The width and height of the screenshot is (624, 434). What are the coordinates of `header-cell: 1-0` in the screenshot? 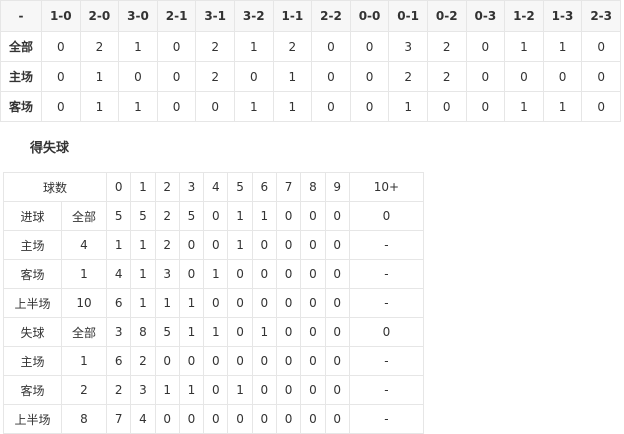 It's located at (61, 16).